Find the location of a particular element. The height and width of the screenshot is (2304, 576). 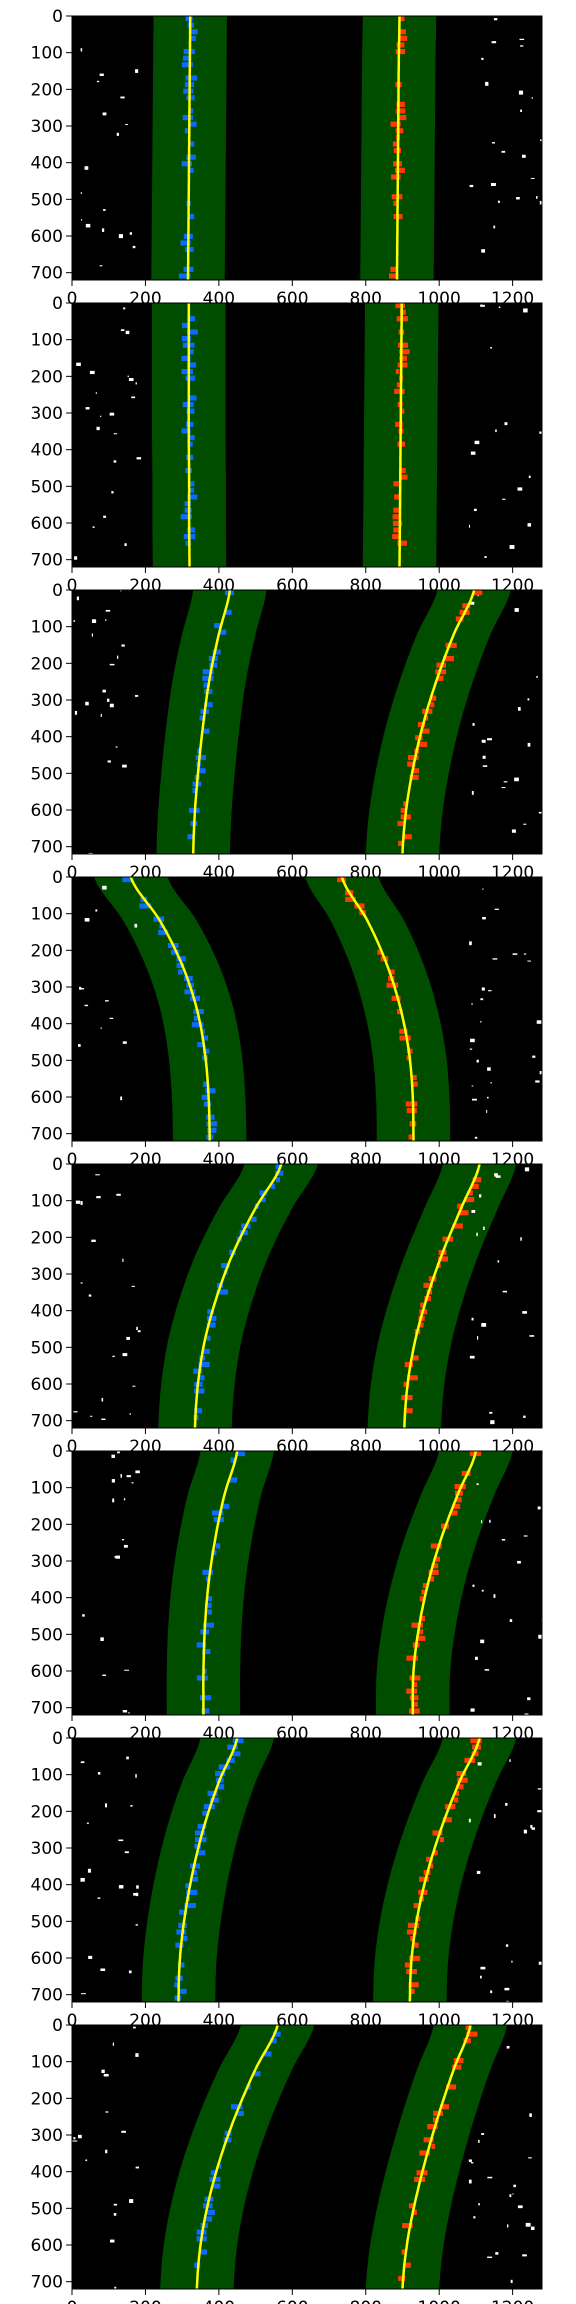

y-tick-label: 700 is located at coordinates (47, 1422).